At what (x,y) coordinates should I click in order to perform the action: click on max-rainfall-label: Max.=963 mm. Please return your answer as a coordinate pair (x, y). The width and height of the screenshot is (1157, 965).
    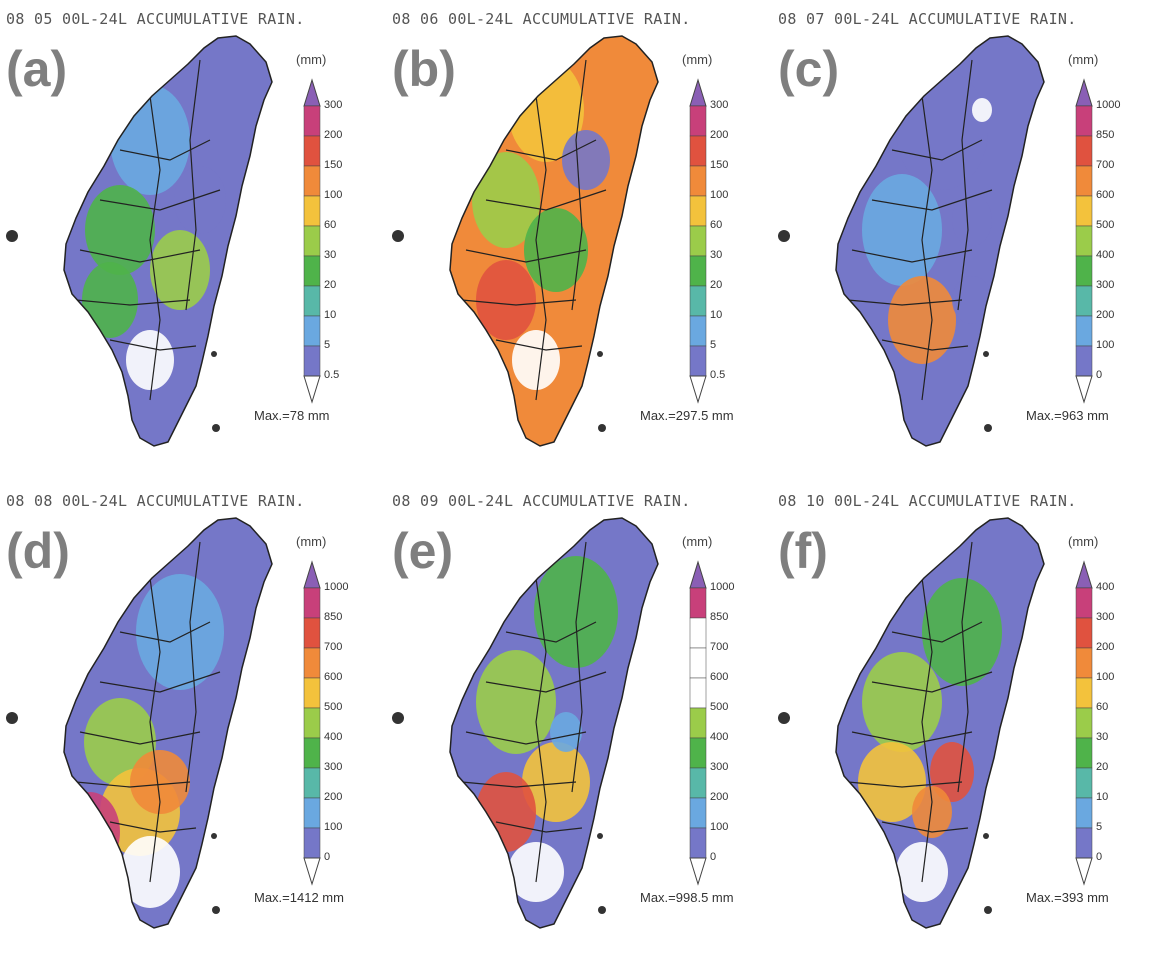
    Looking at the image, I should click on (1067, 415).